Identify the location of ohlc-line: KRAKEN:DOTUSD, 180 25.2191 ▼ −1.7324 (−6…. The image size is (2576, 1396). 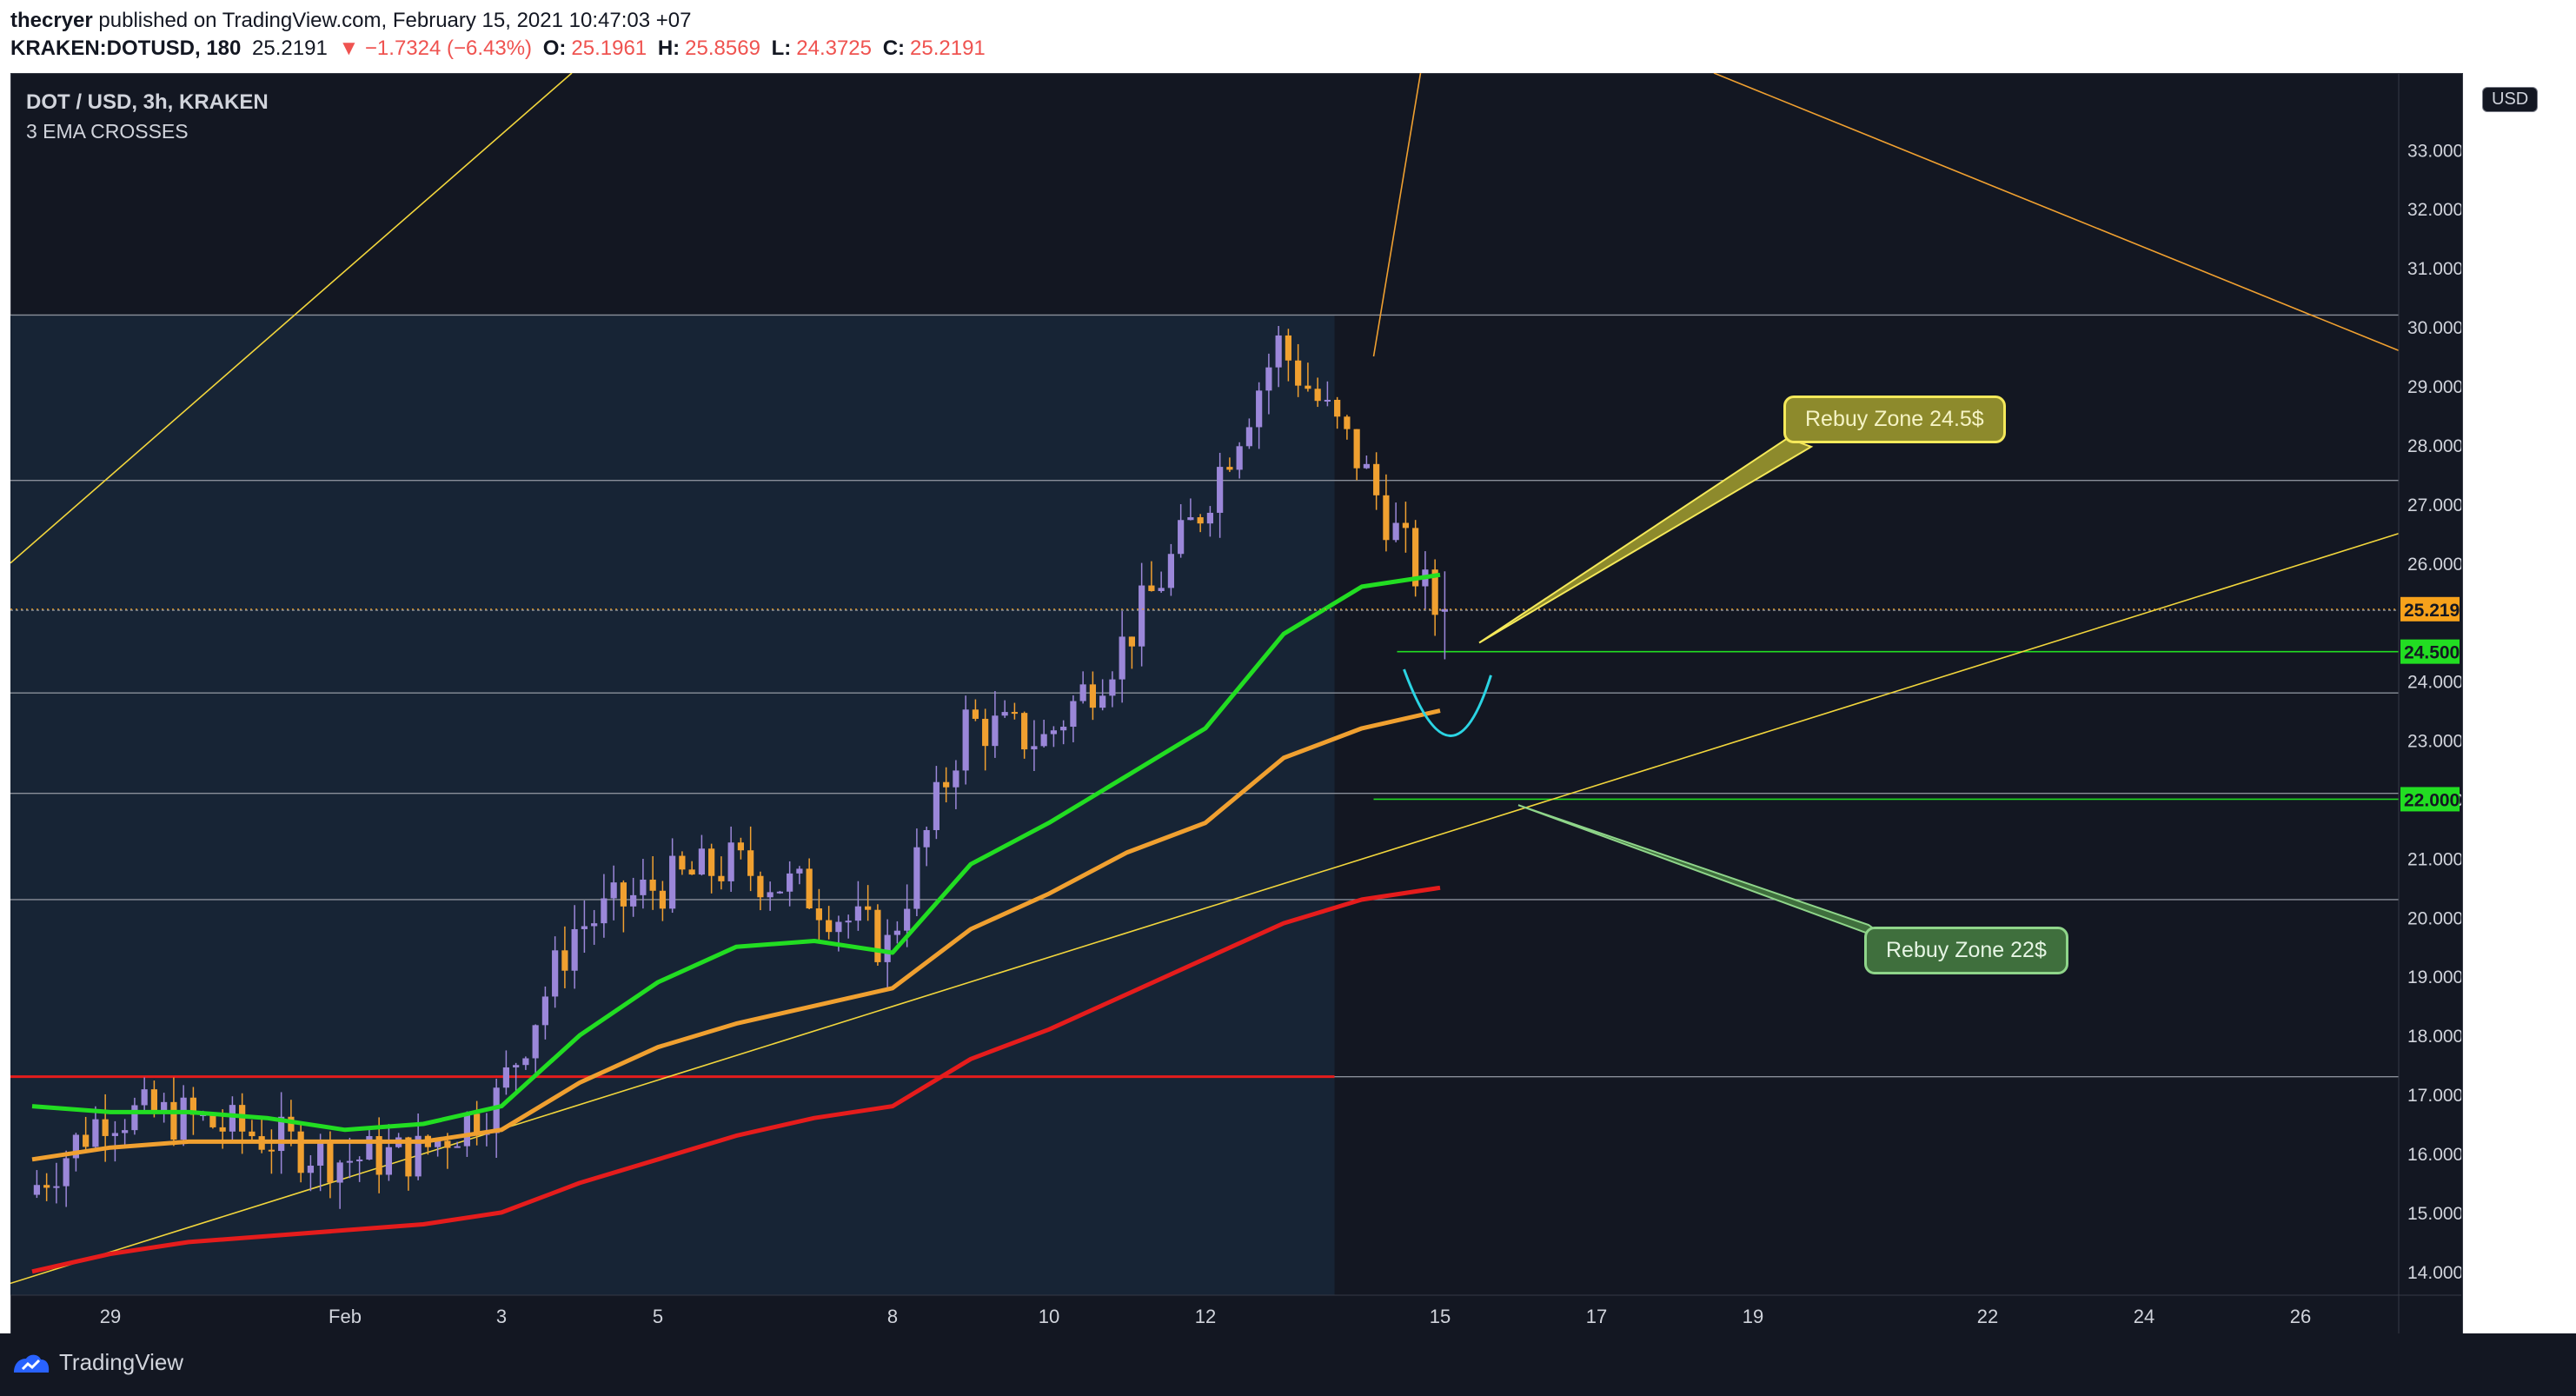
(500, 49).